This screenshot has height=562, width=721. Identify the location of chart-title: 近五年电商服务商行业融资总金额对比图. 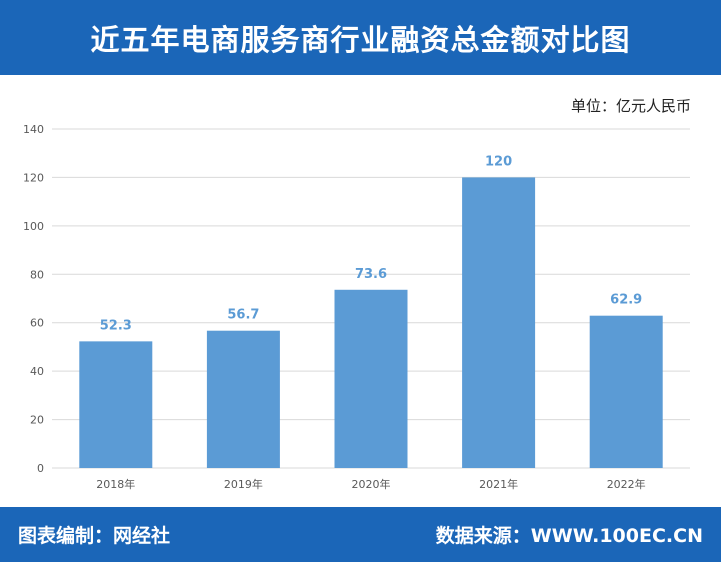
(360, 39).